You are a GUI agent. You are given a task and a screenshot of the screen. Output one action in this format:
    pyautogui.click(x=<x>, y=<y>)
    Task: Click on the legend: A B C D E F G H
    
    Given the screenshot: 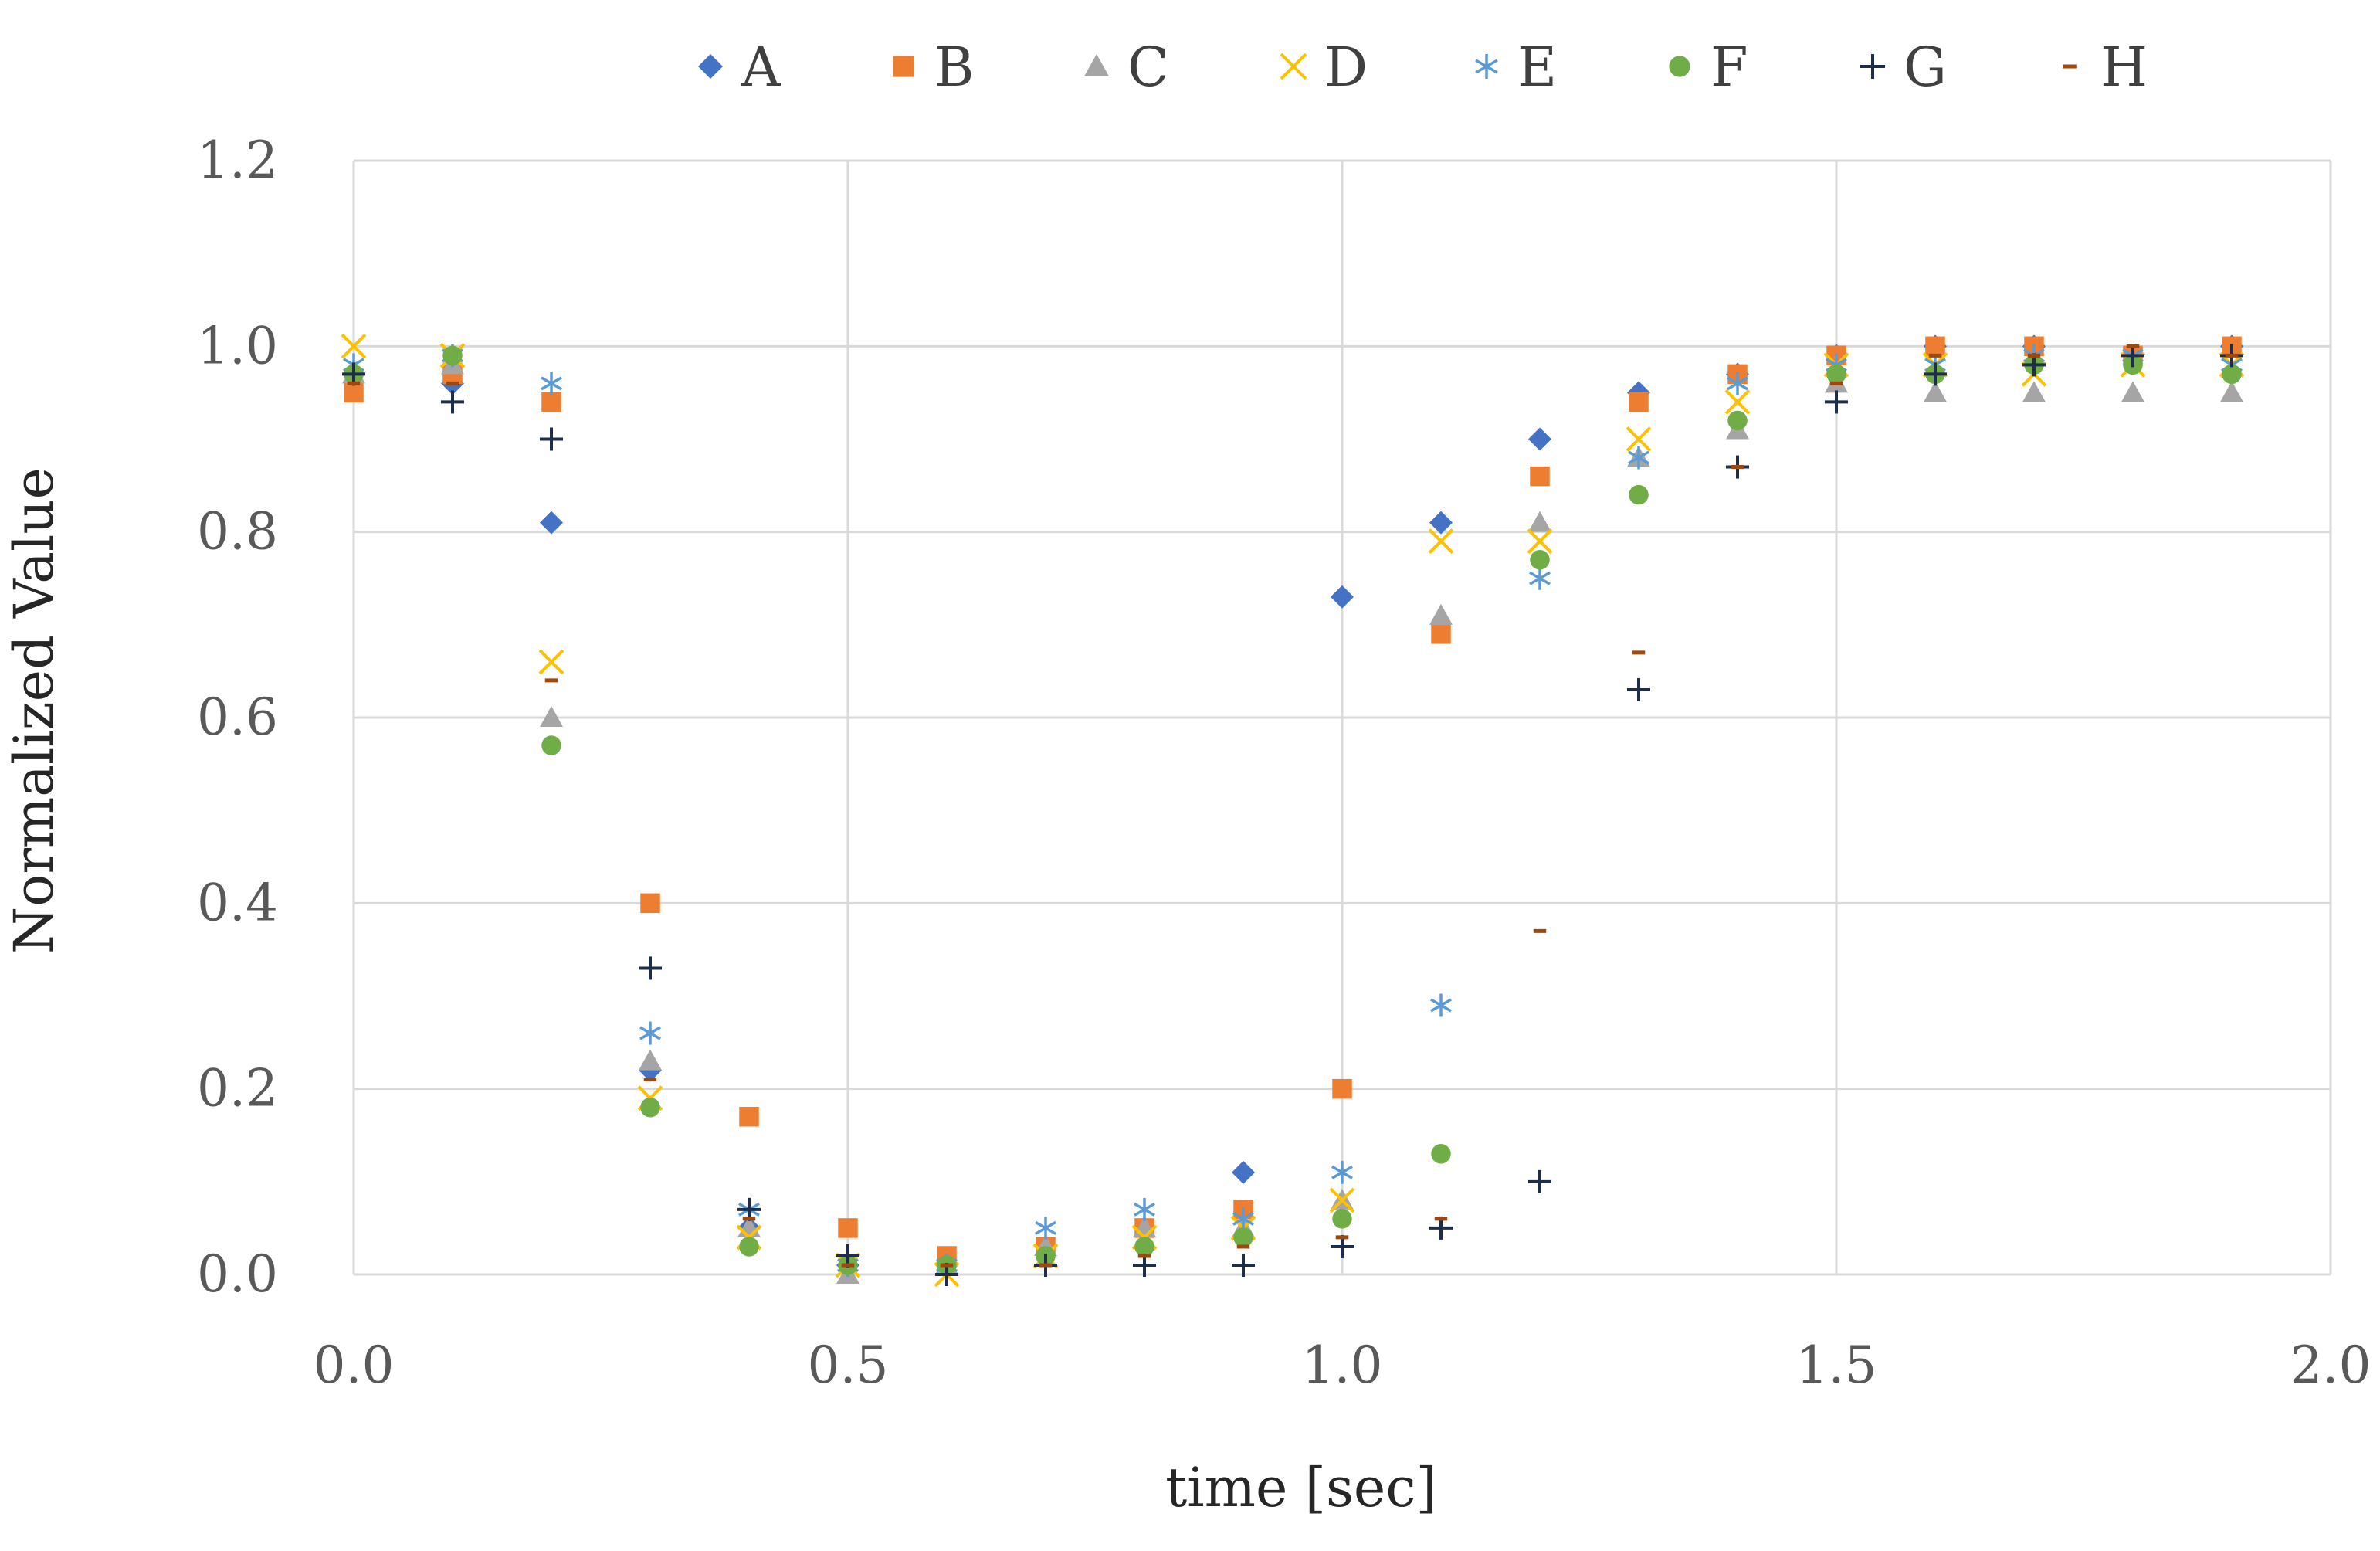 What is the action you would take?
    pyautogui.click(x=1423, y=67)
    